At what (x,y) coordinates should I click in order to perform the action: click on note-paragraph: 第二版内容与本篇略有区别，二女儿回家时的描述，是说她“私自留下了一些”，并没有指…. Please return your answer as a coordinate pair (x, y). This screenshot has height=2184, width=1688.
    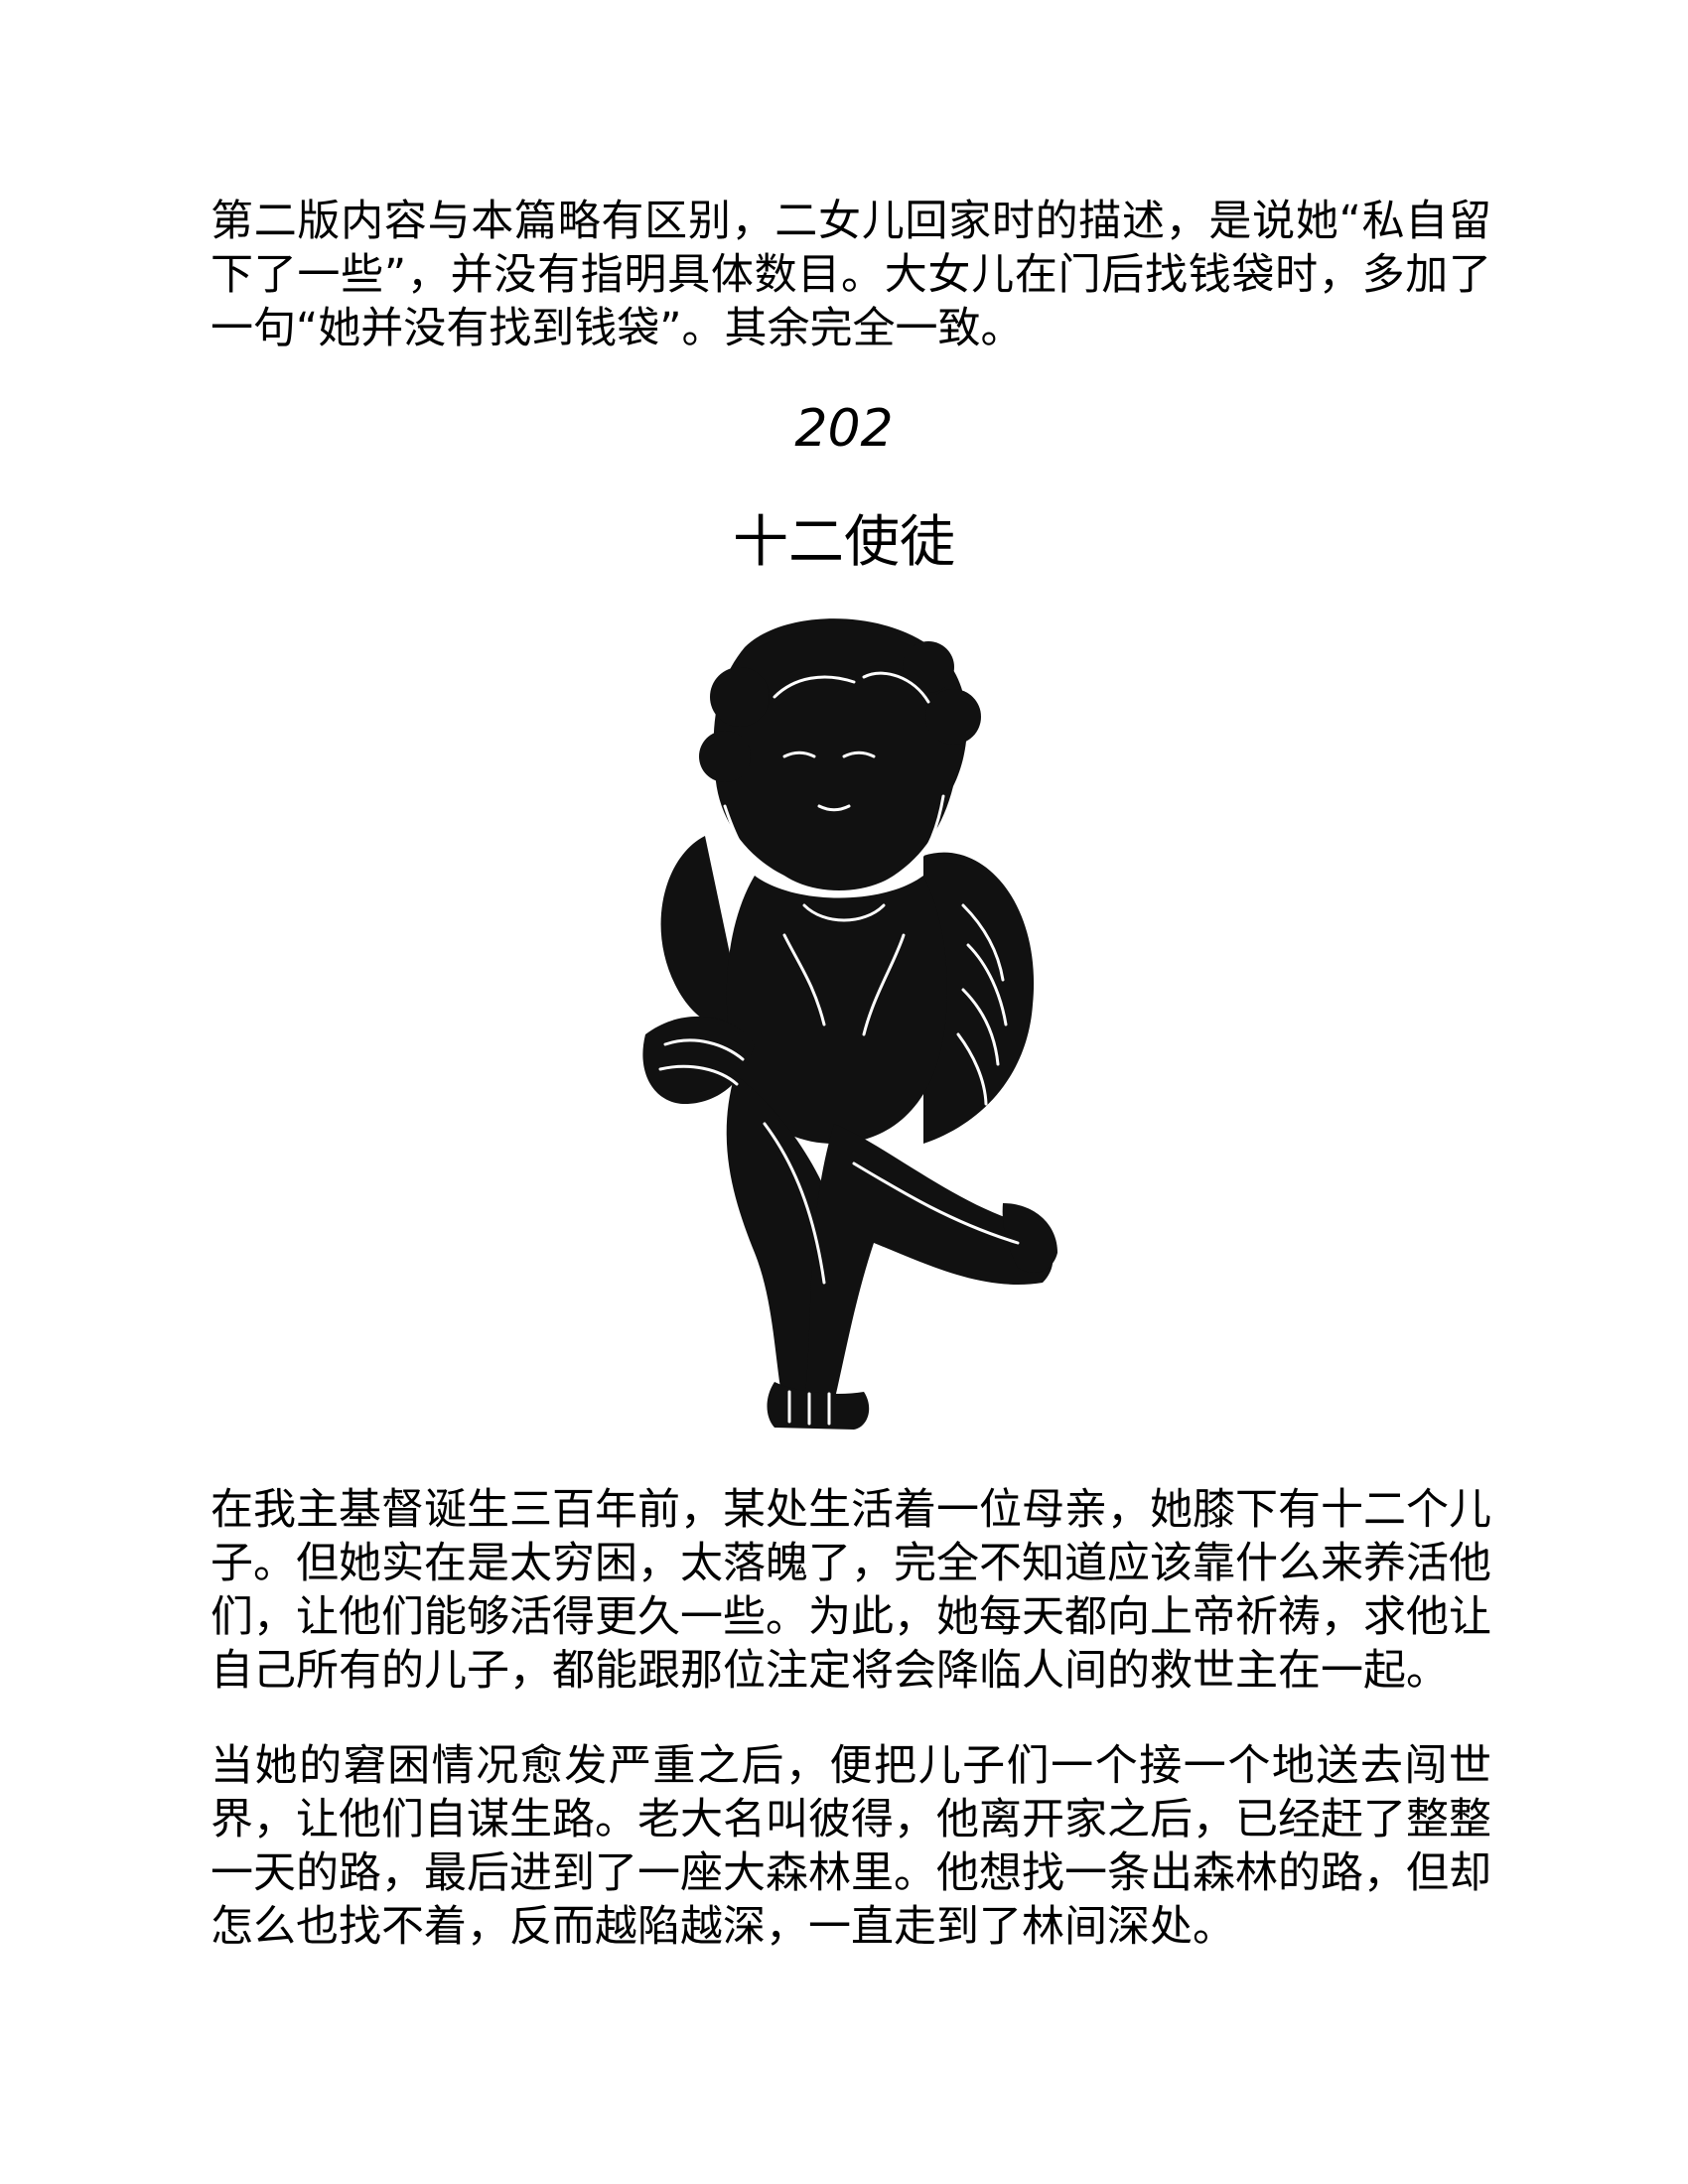
    Looking at the image, I should click on (851, 275).